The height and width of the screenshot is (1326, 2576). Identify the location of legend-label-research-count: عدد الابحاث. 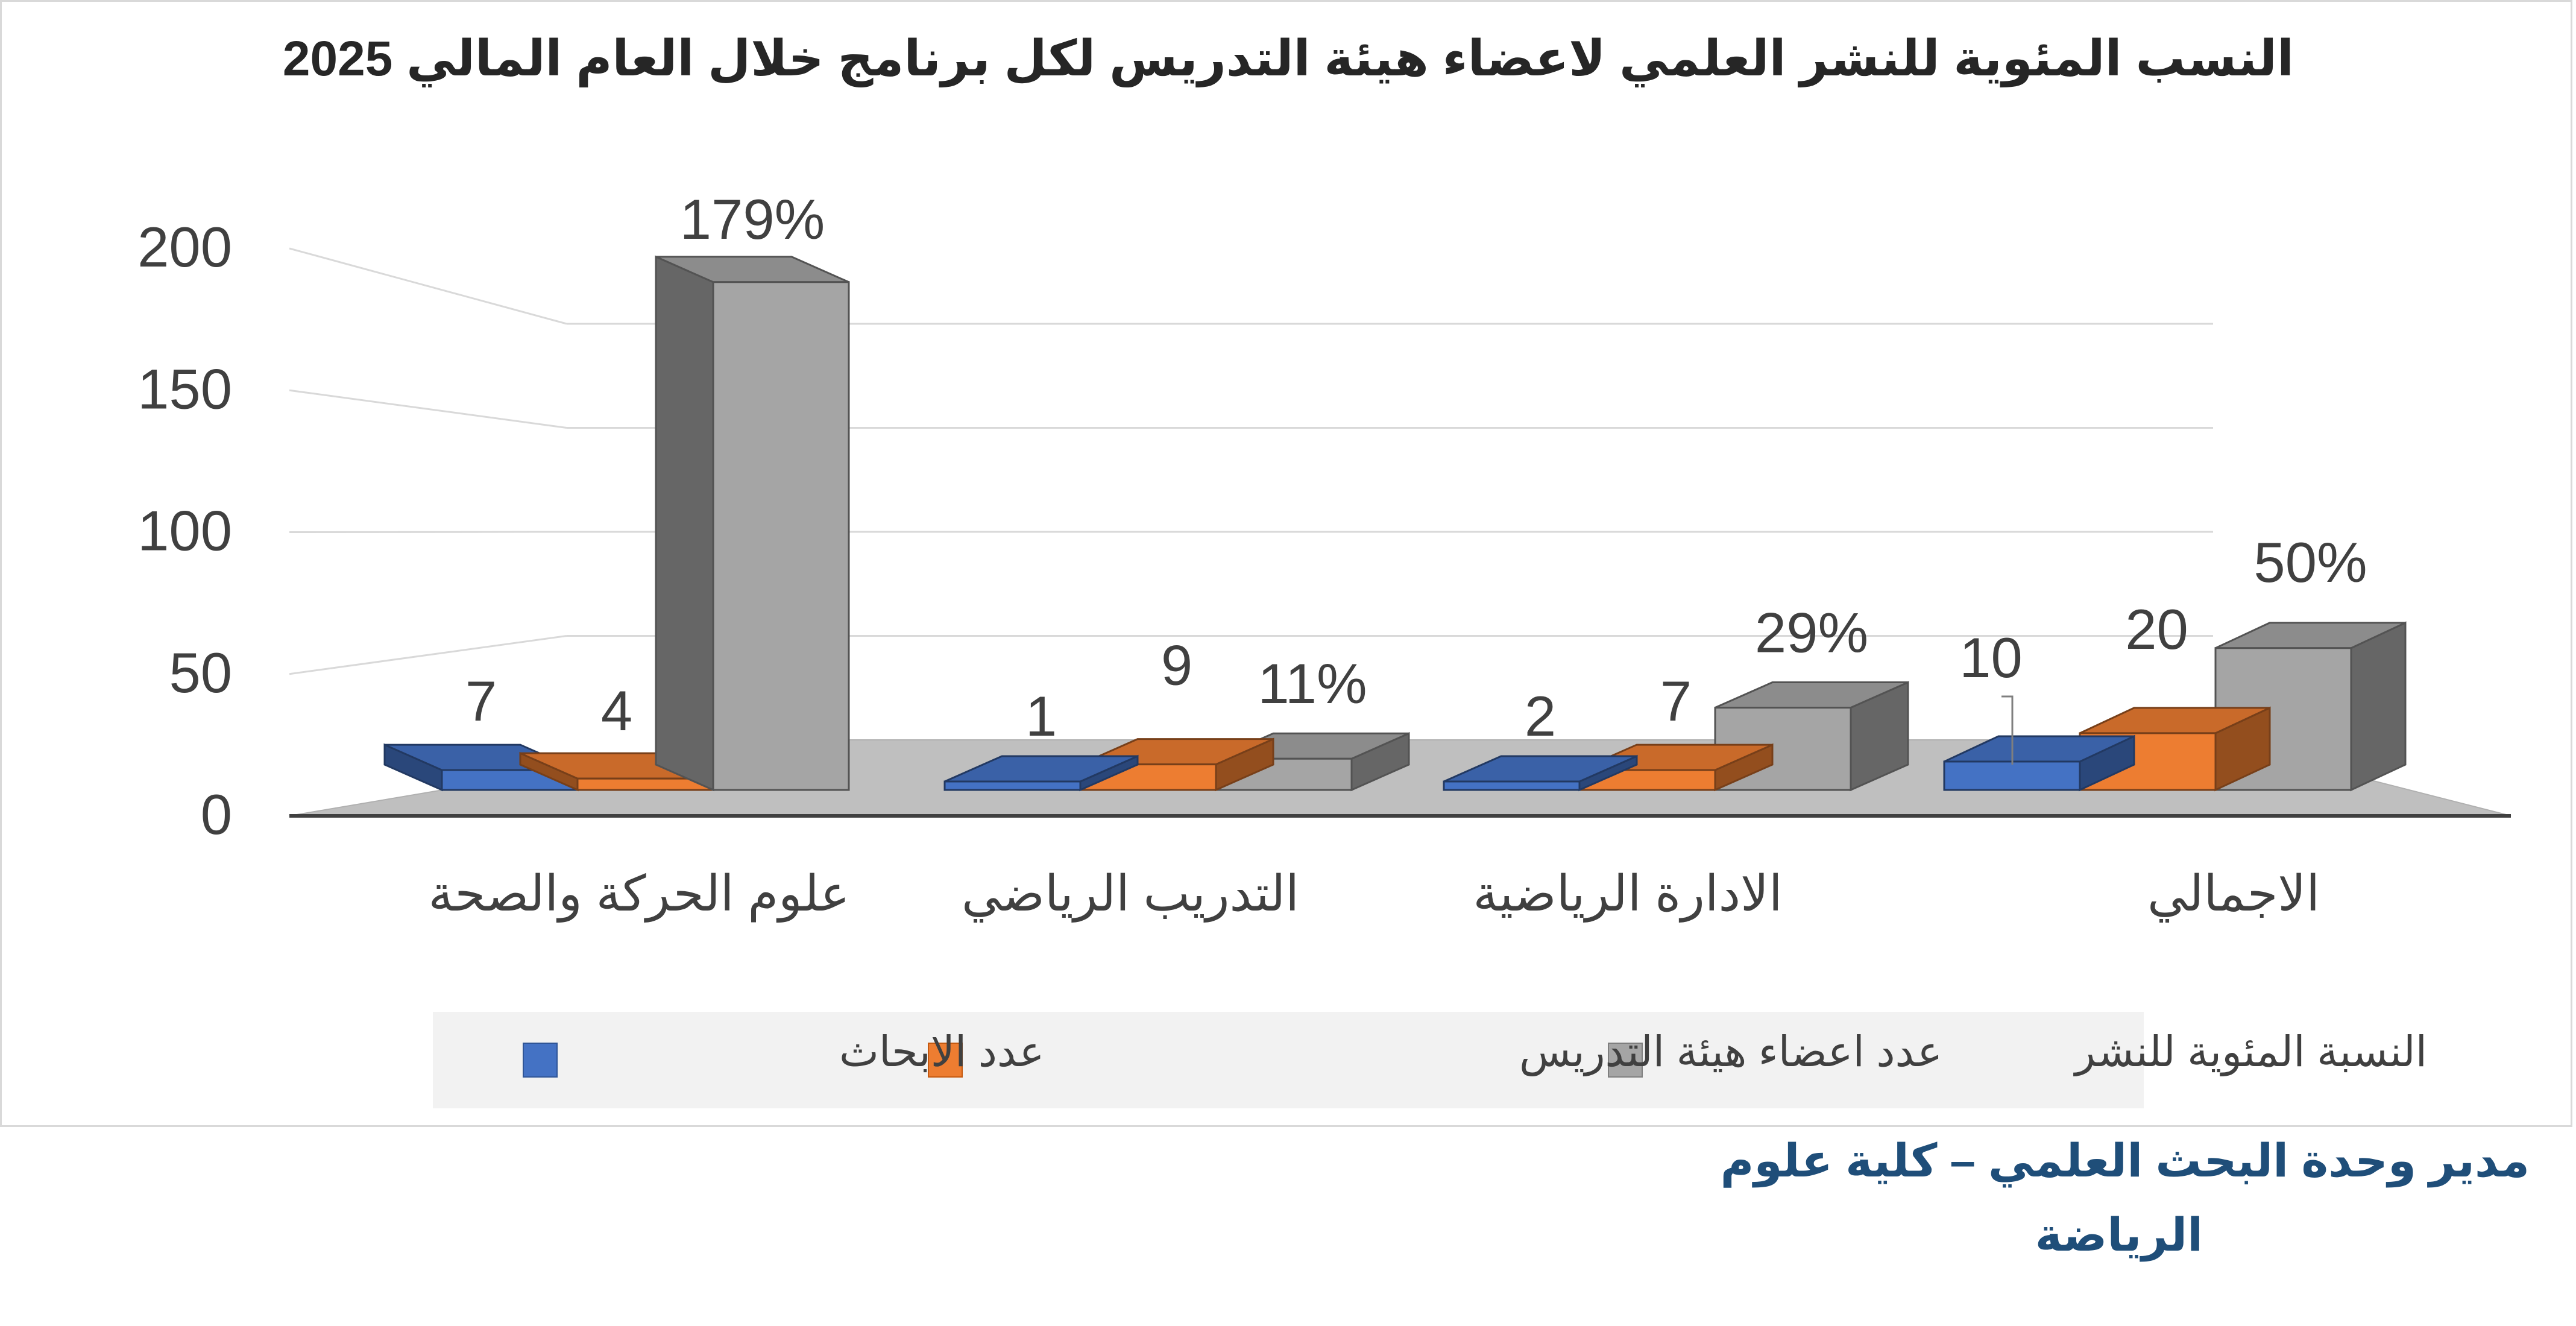
(941, 1052).